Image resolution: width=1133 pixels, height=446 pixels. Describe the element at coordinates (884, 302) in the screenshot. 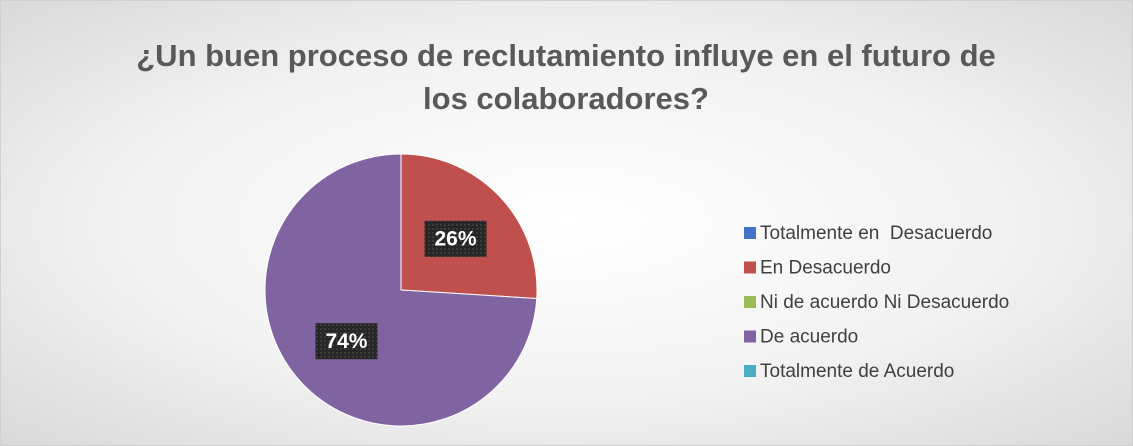

I see `legend-label: Ni de acuerdo Ni Desacuerdo` at that location.